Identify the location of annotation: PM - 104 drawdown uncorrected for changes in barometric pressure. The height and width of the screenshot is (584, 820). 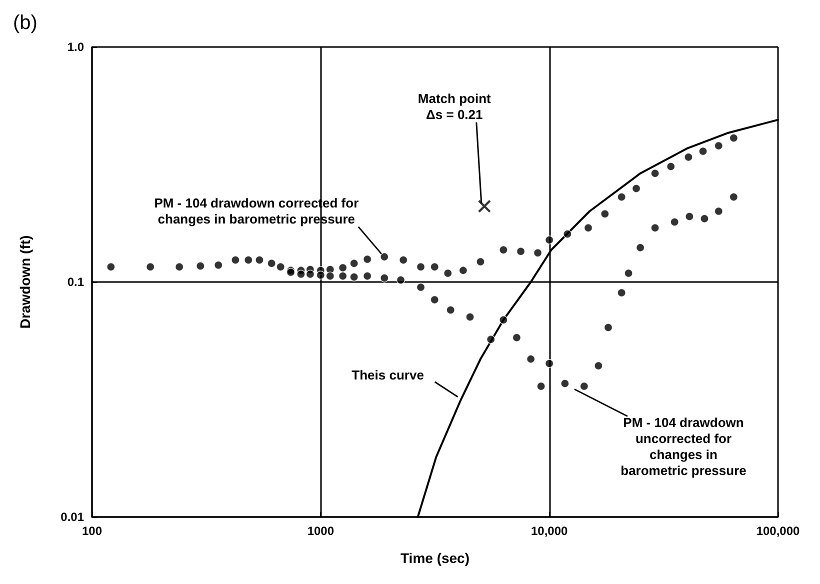
(683, 446).